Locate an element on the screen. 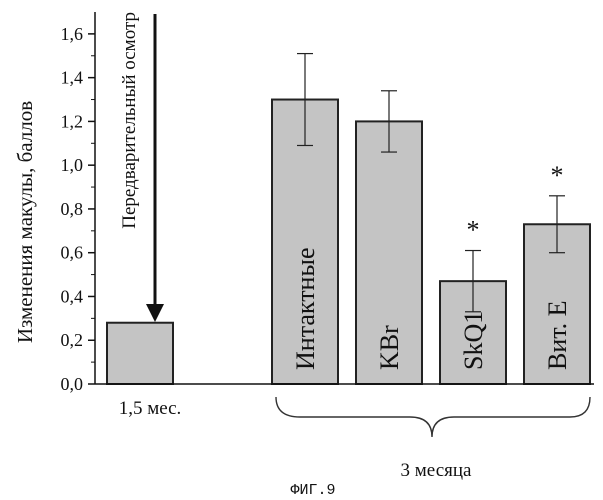 Image resolution: width=603 pixels, height=500 pixels. bar-label: KBr is located at coordinates (389, 347).